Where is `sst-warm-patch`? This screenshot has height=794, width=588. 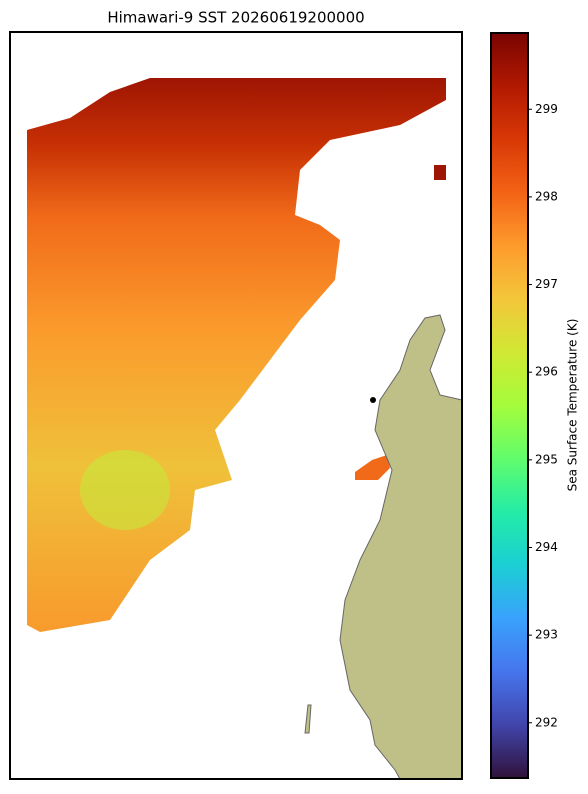 sst-warm-patch is located at coordinates (125, 490).